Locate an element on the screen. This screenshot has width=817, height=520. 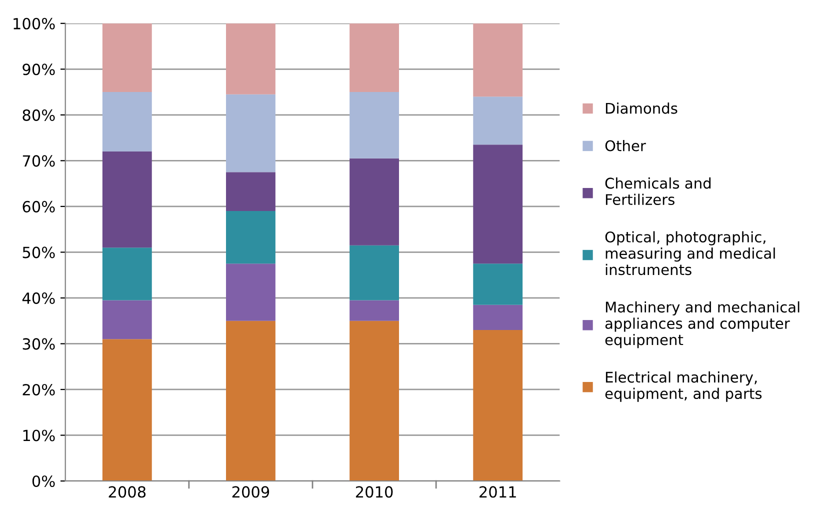
legend-label: Diamonds is located at coordinates (642, 108).